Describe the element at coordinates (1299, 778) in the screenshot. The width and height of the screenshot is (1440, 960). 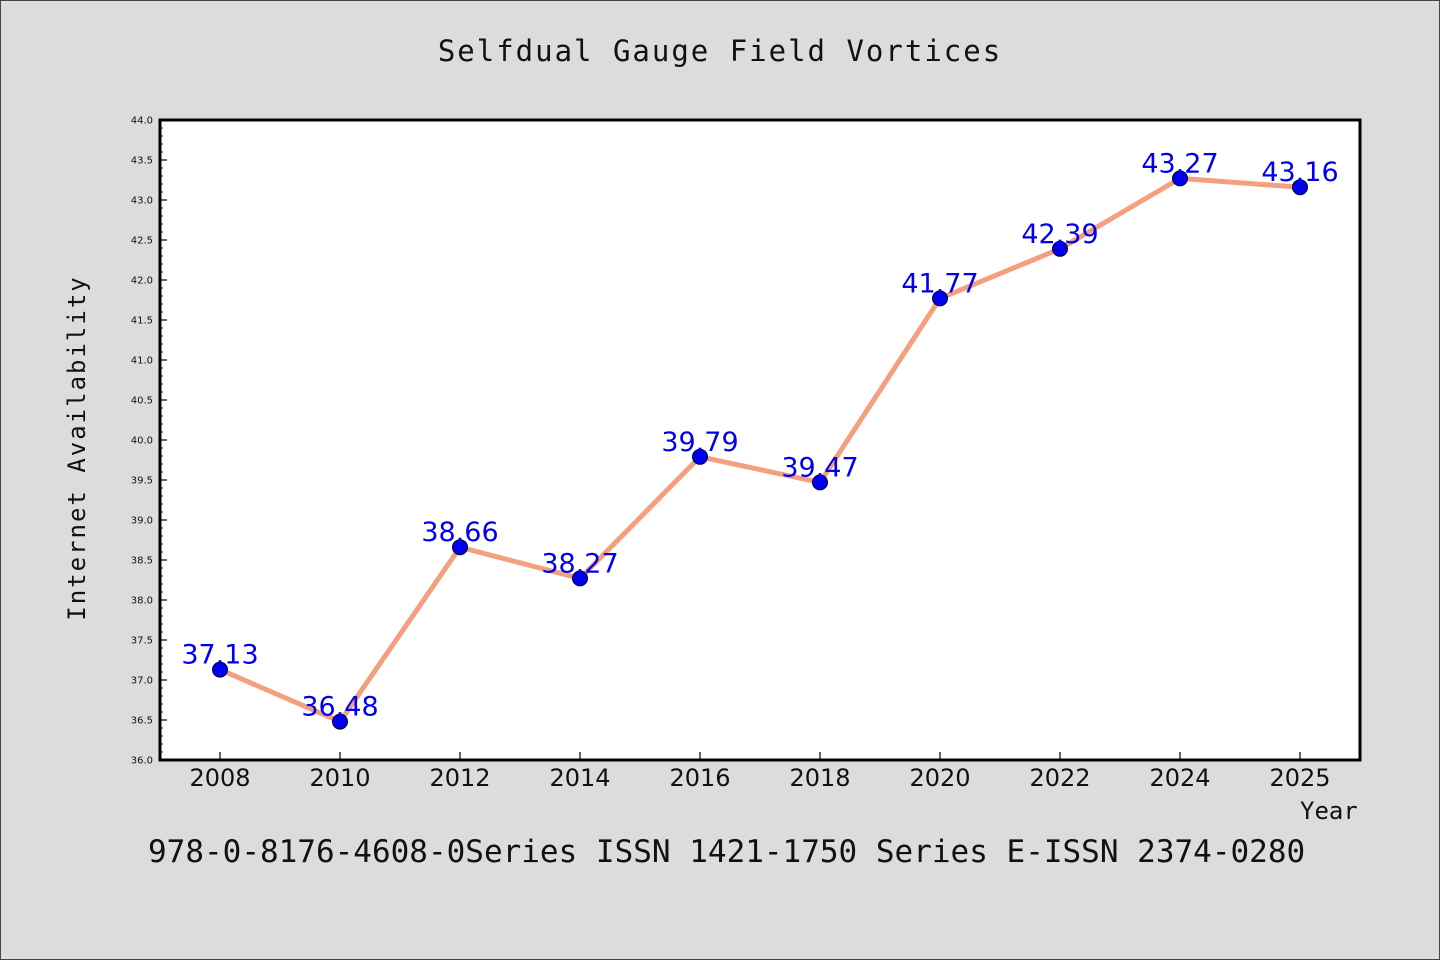
I see `x-tick-label: 2025` at that location.